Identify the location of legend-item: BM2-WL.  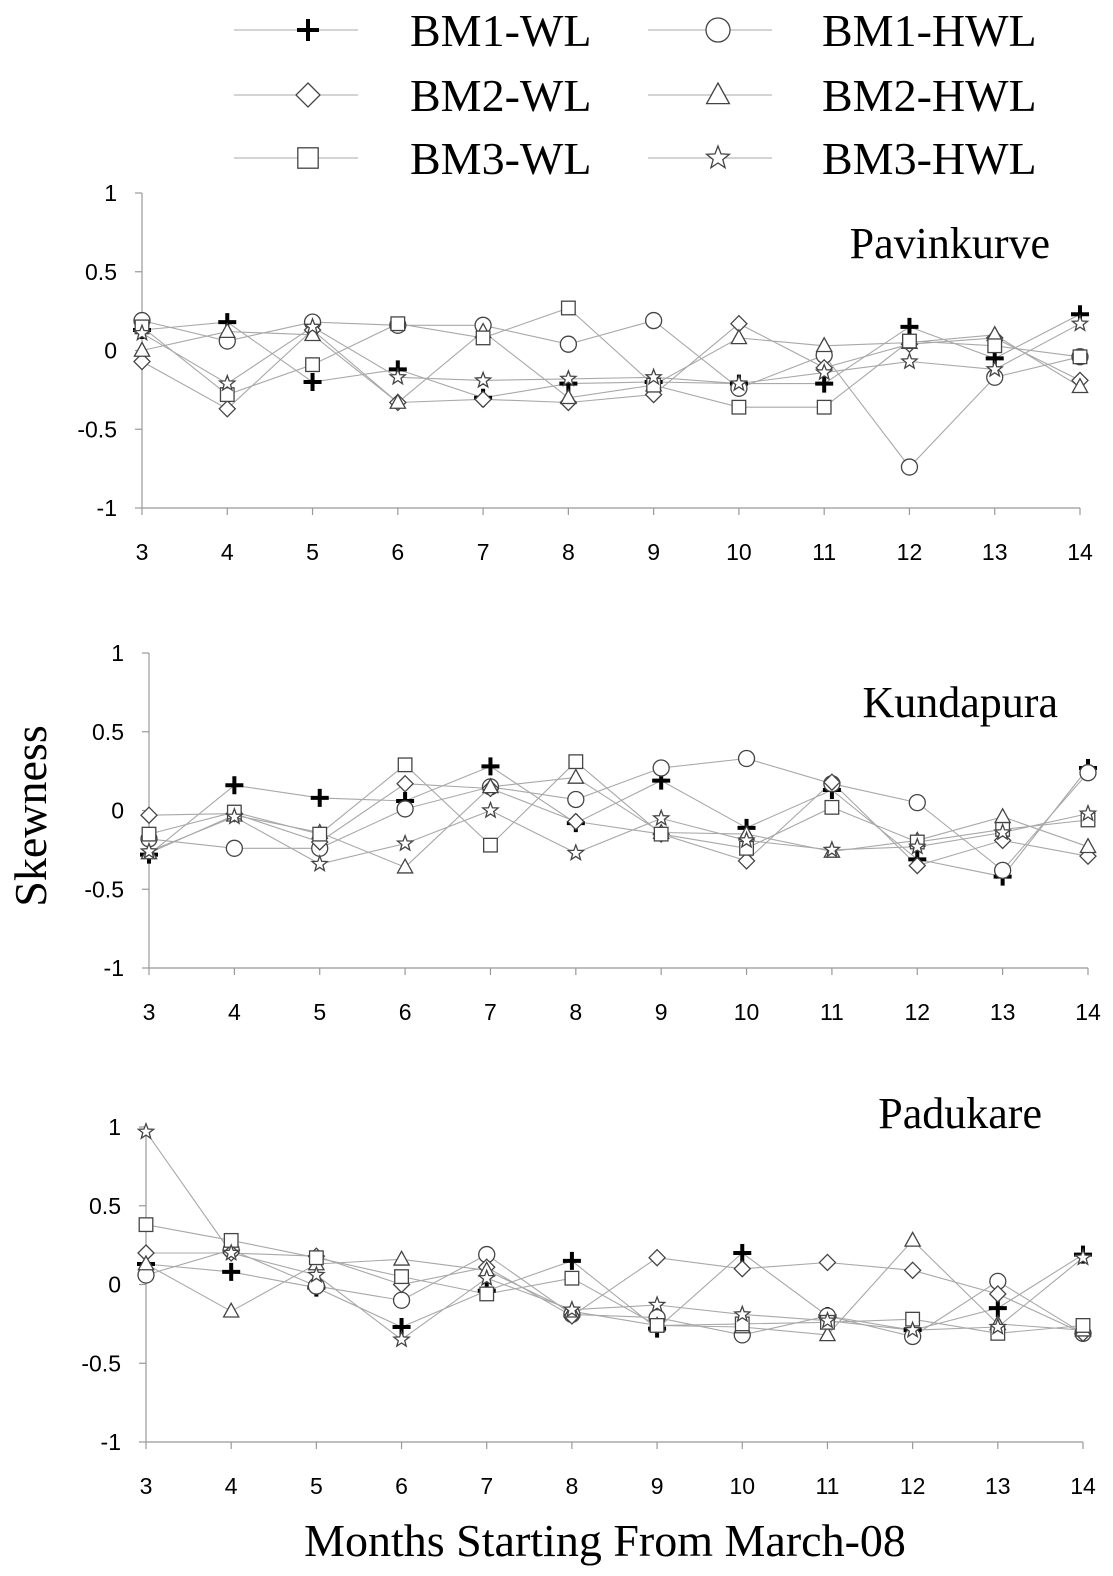
(412, 95).